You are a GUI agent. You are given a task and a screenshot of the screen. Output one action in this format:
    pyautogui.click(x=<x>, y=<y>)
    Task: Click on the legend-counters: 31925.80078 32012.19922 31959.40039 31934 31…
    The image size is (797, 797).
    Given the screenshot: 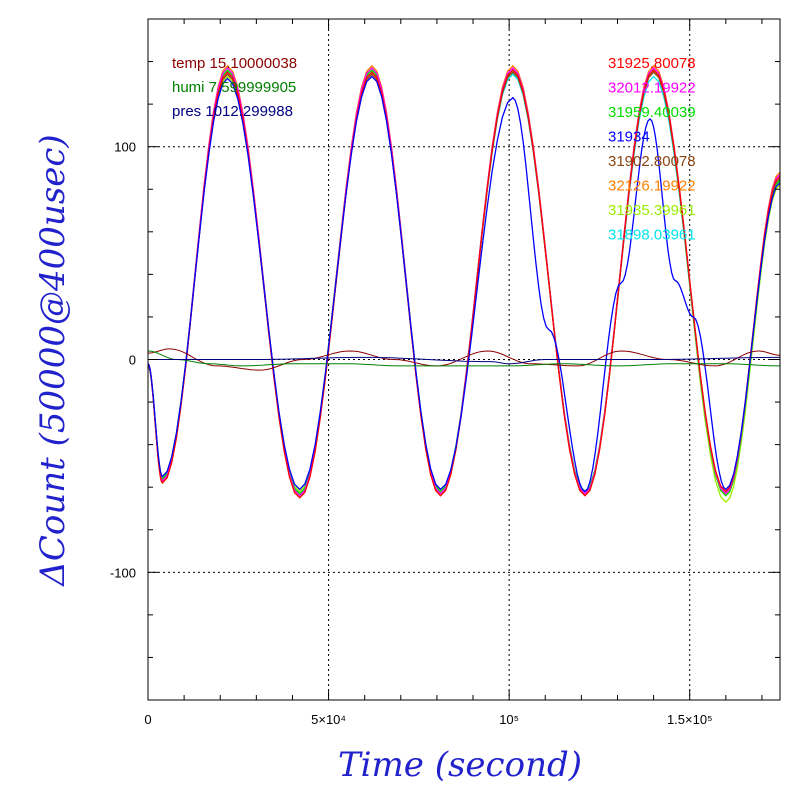 What is the action you would take?
    pyautogui.click(x=652, y=149)
    